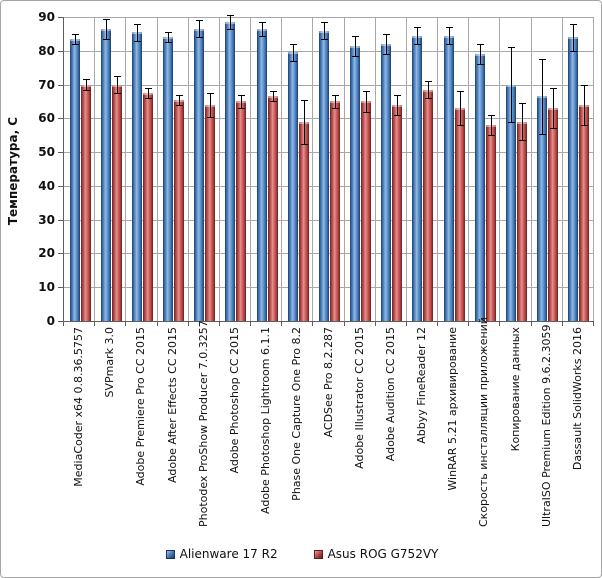 The image size is (602, 578). Describe the element at coordinates (546, 425) in the screenshot. I see `x-category-label: UltraISO Premium Edition 9.6.2.3059` at that location.